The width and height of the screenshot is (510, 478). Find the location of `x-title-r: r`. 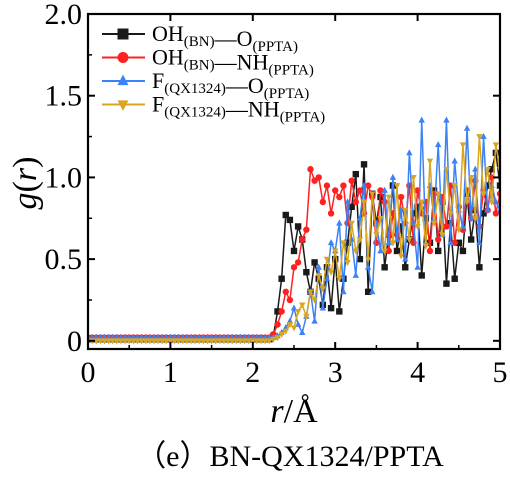

x-title-r: r is located at coordinates (277, 411).